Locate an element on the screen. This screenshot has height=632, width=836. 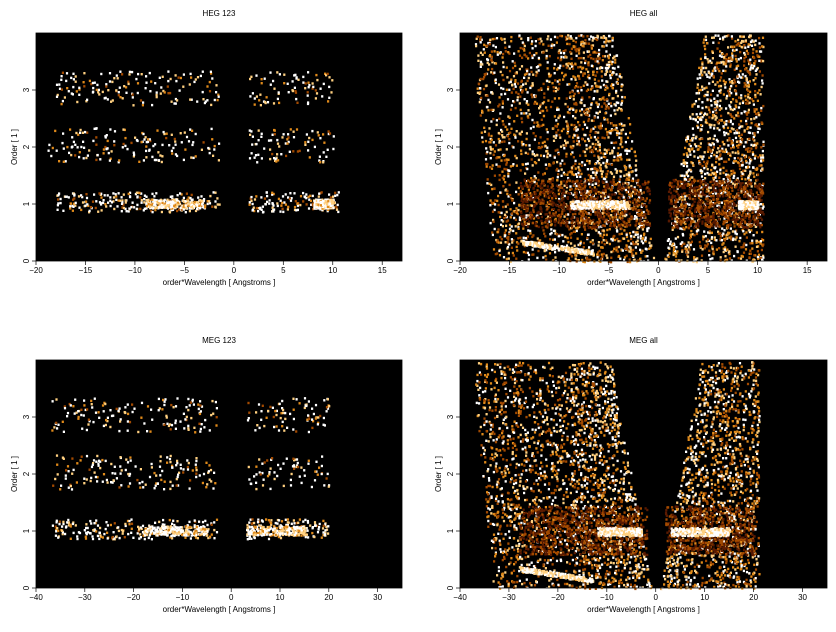
chart-heg-123-xtick-label: −20 is located at coordinates (36, 270).